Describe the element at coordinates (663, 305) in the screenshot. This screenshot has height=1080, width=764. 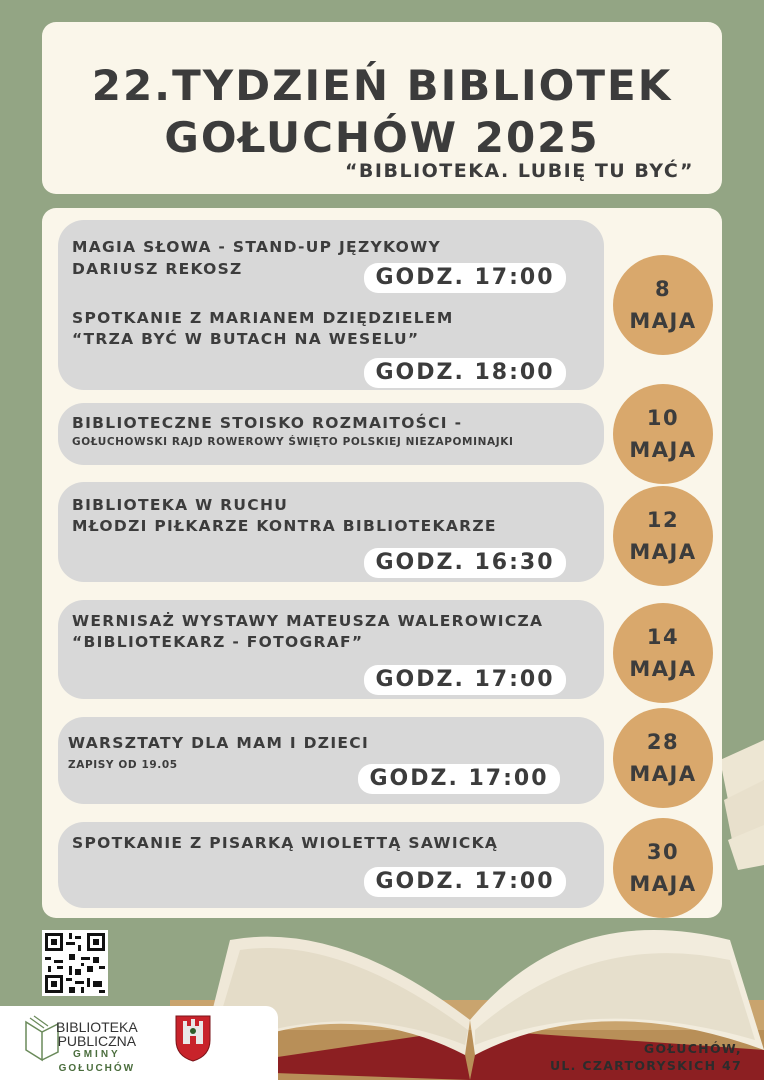
I see `event-1-date: 8 MAJA` at that location.